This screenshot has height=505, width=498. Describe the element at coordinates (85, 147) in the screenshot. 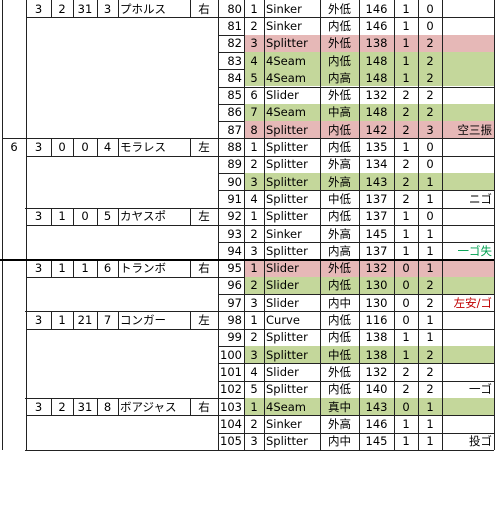

I see `batter-field-c: 0` at that location.